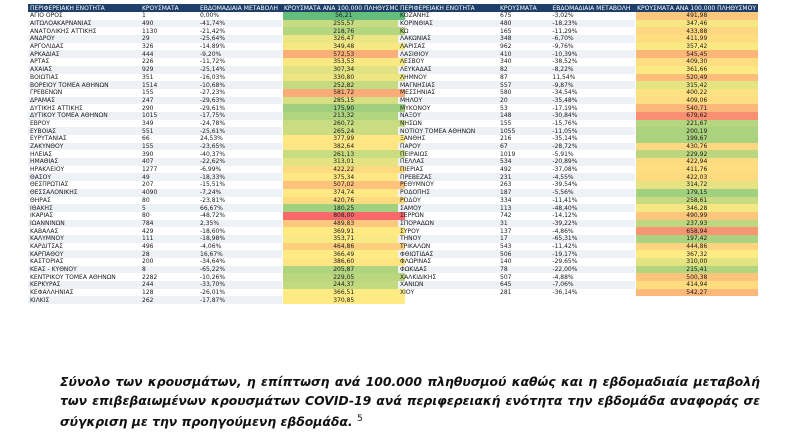  I want to click on region-cell: ΡΟΔΟΥ, so click(410, 200).